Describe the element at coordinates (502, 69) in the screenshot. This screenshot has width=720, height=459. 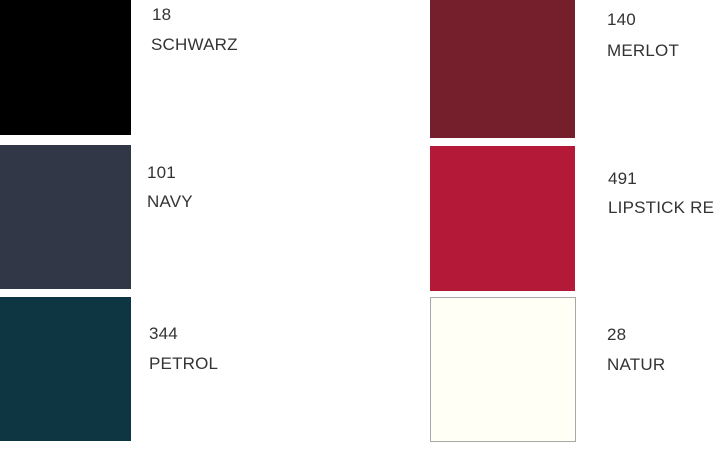
I see `swatch-merlot` at that location.